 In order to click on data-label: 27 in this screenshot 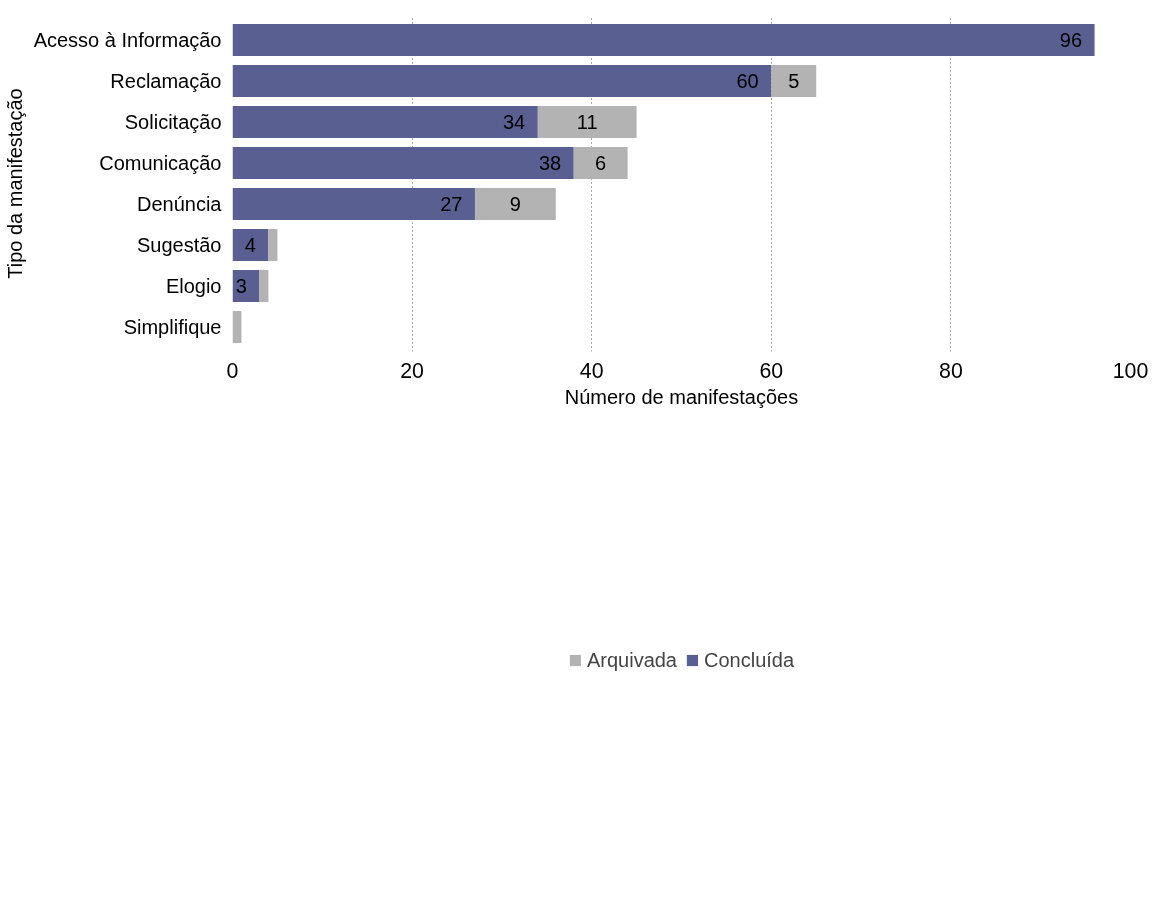, I will do `click(451, 203)`.